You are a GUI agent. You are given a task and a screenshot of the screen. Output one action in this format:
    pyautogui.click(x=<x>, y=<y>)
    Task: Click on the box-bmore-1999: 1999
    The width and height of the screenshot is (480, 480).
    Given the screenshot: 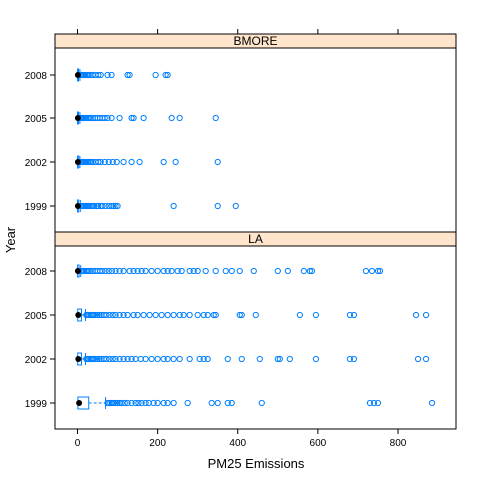 What is the action you would take?
    pyautogui.click(x=132, y=206)
    